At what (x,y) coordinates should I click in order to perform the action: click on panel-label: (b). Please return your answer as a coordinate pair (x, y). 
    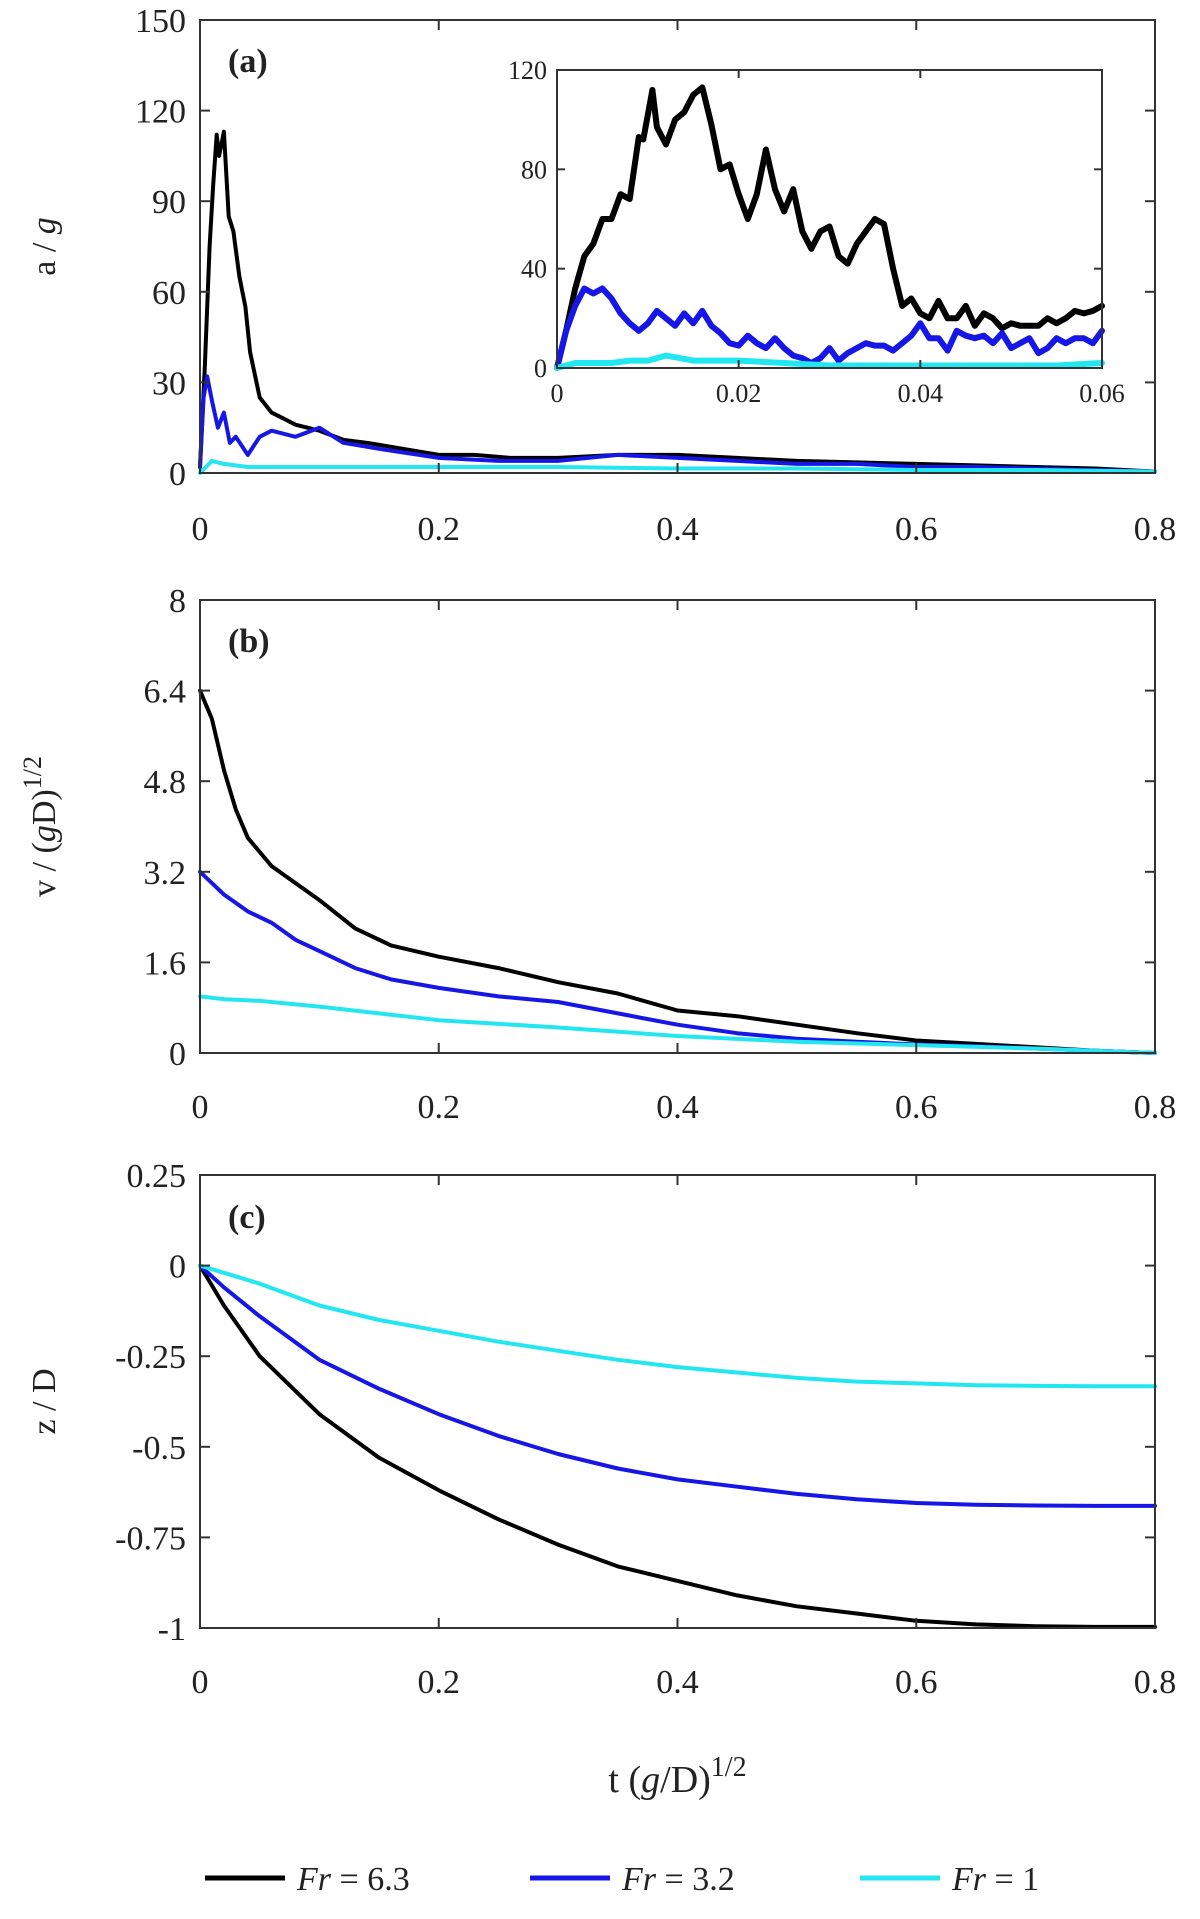
    Looking at the image, I should click on (249, 641).